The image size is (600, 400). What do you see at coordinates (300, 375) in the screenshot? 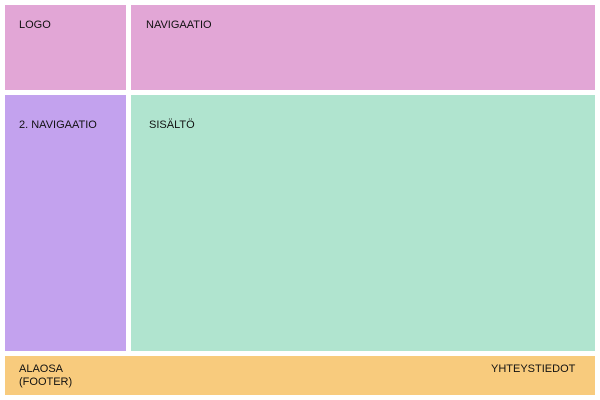
I see `footer-box: ALAOSA (FOOTER) YHTEYSTIEDOT` at bounding box center [300, 375].